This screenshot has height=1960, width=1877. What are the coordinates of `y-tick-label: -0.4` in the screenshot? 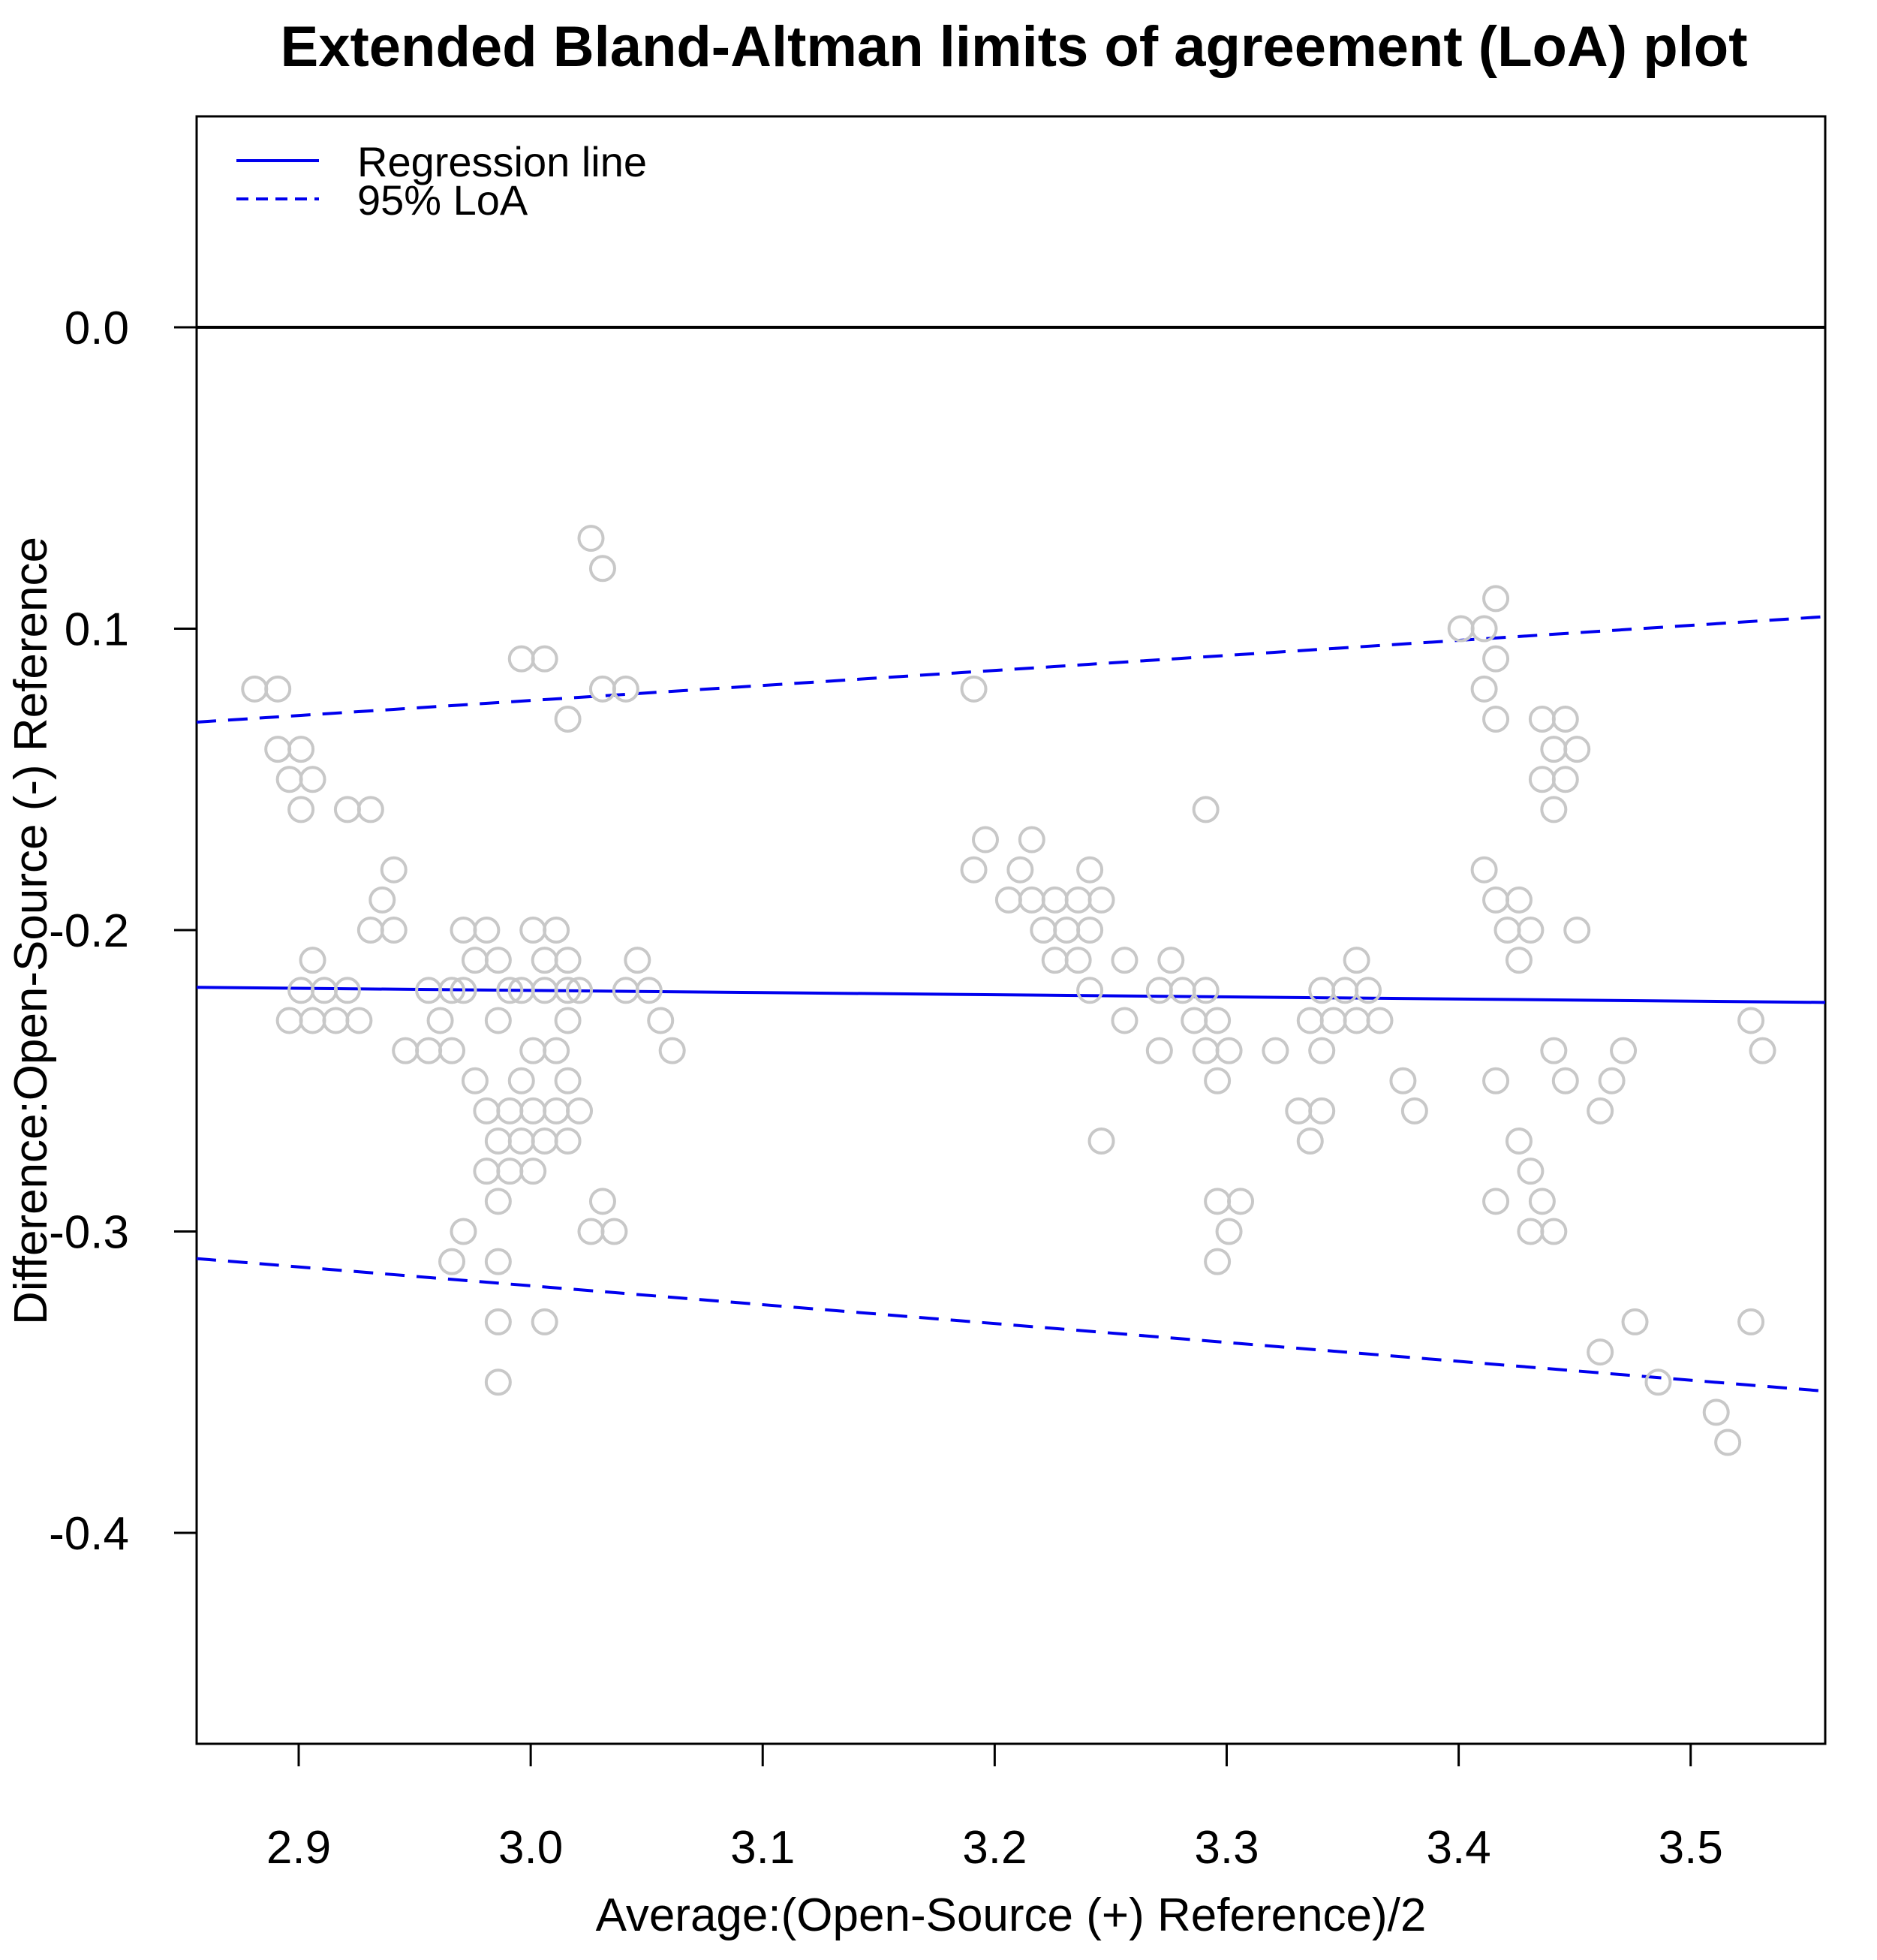 It's located at (89, 1534).